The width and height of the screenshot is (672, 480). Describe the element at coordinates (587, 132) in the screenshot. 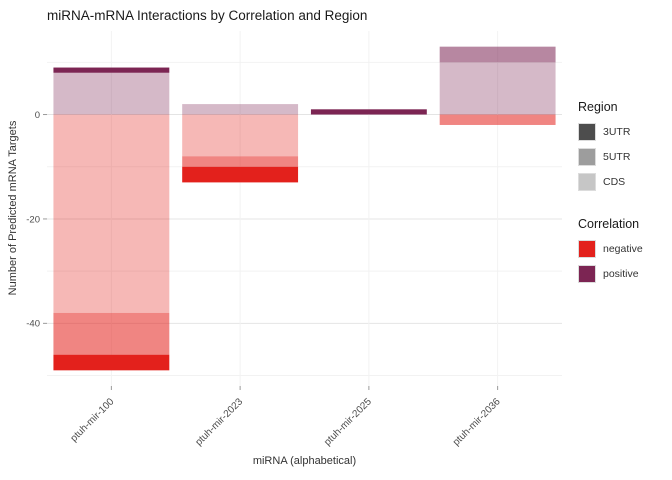

I see `legend-swatch-3utr` at that location.